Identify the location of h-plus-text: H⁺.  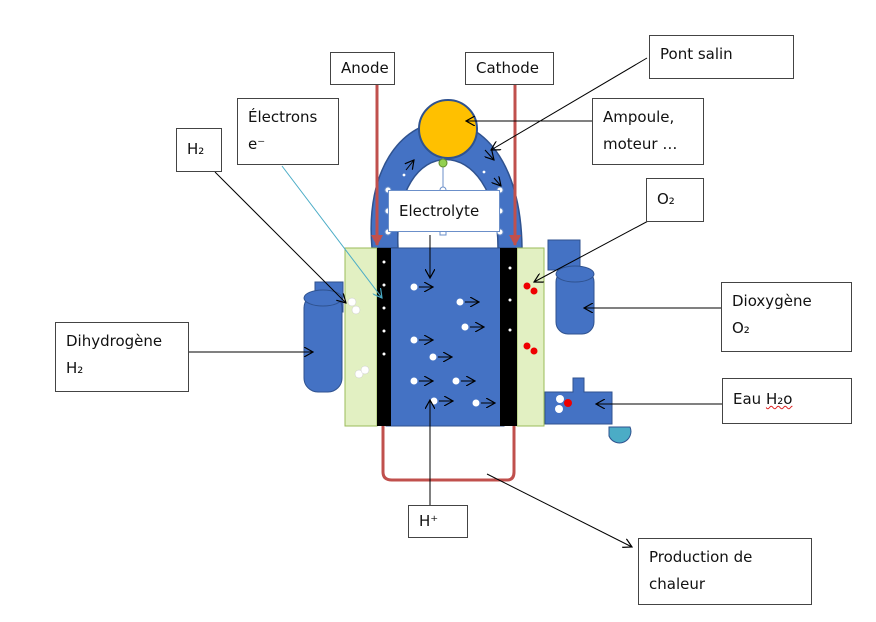
(429, 521).